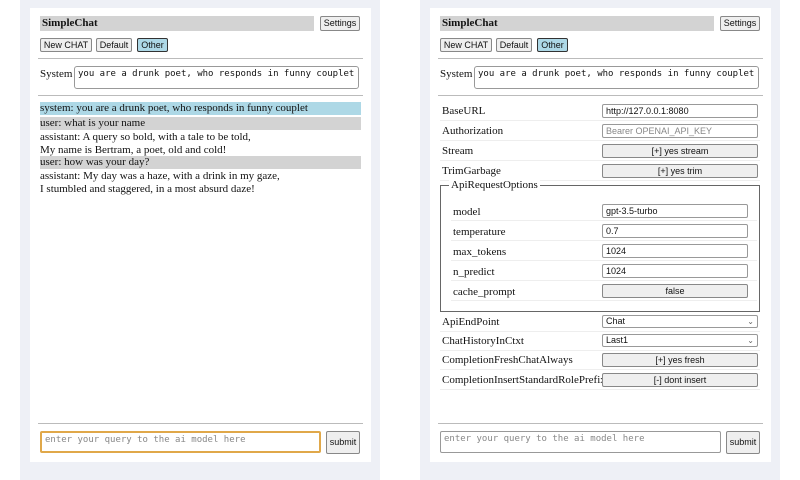 The height and width of the screenshot is (480, 800). What do you see at coordinates (464, 111) in the screenshot?
I see `baseurl-label: BaseURL` at bounding box center [464, 111].